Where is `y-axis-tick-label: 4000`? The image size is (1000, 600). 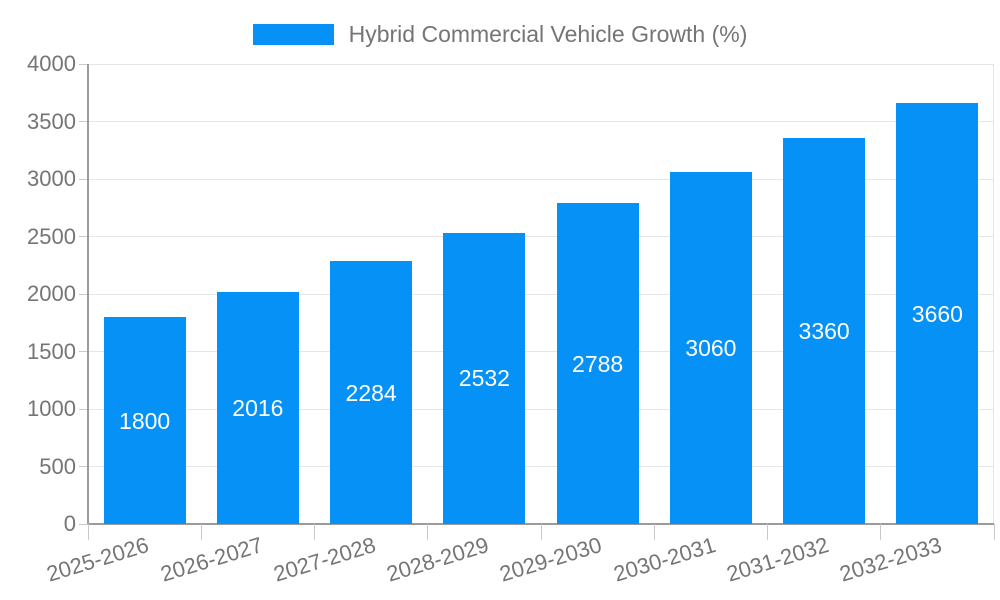
y-axis-tick-label: 4000 is located at coordinates (51, 63).